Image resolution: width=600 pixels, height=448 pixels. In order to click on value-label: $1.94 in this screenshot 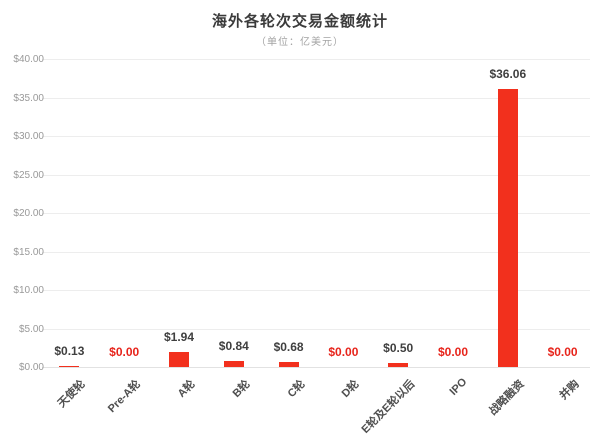, I will do `click(179, 337)`.